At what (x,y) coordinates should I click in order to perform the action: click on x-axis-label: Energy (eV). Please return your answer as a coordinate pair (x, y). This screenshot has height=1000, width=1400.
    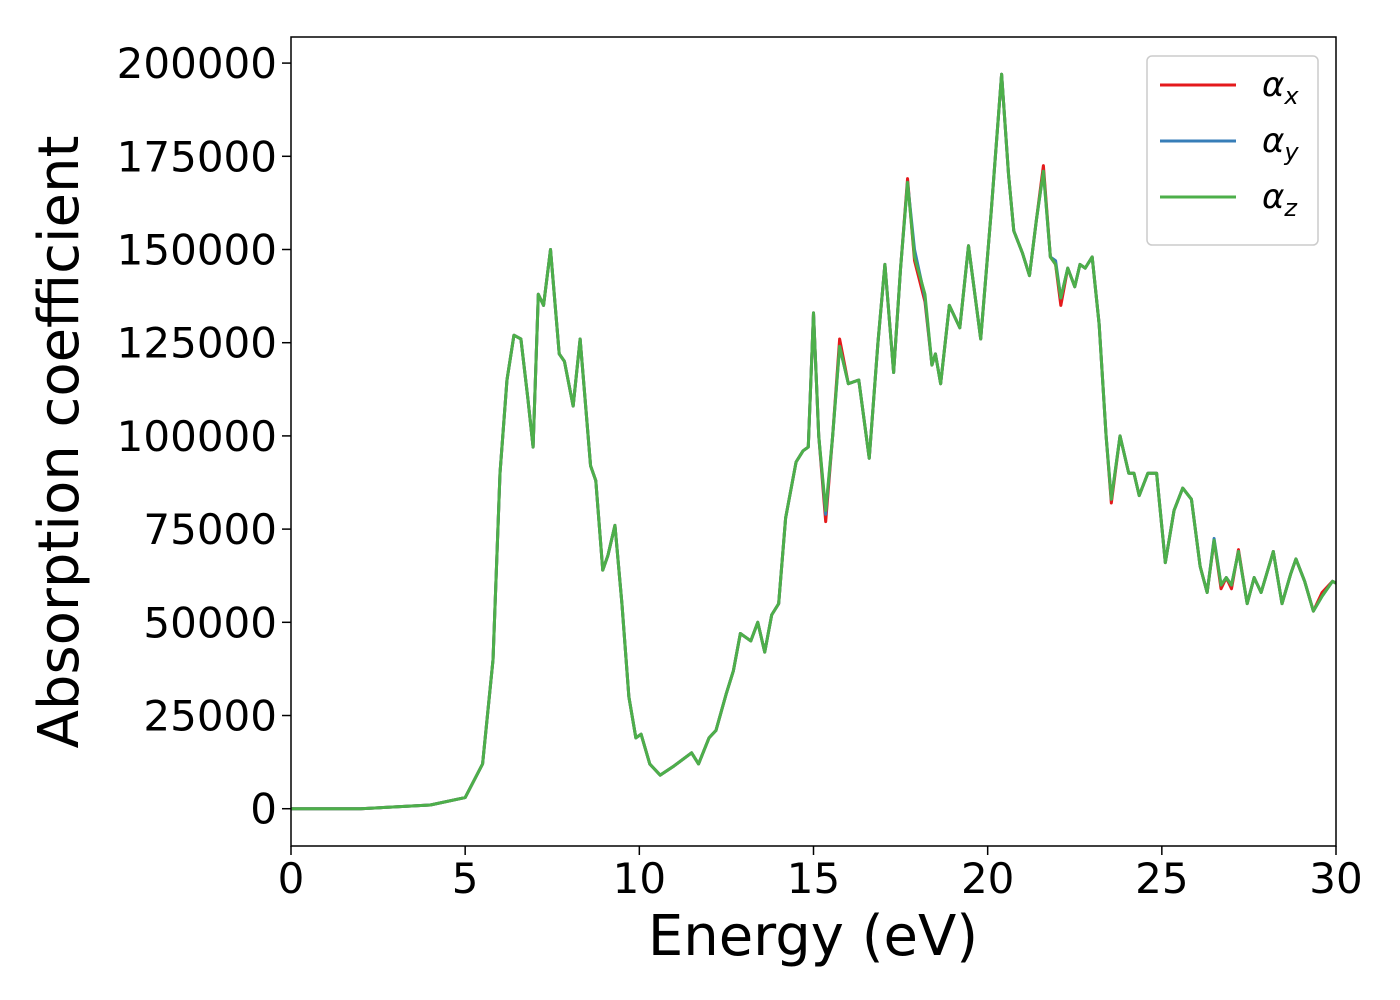
    Looking at the image, I should click on (813, 936).